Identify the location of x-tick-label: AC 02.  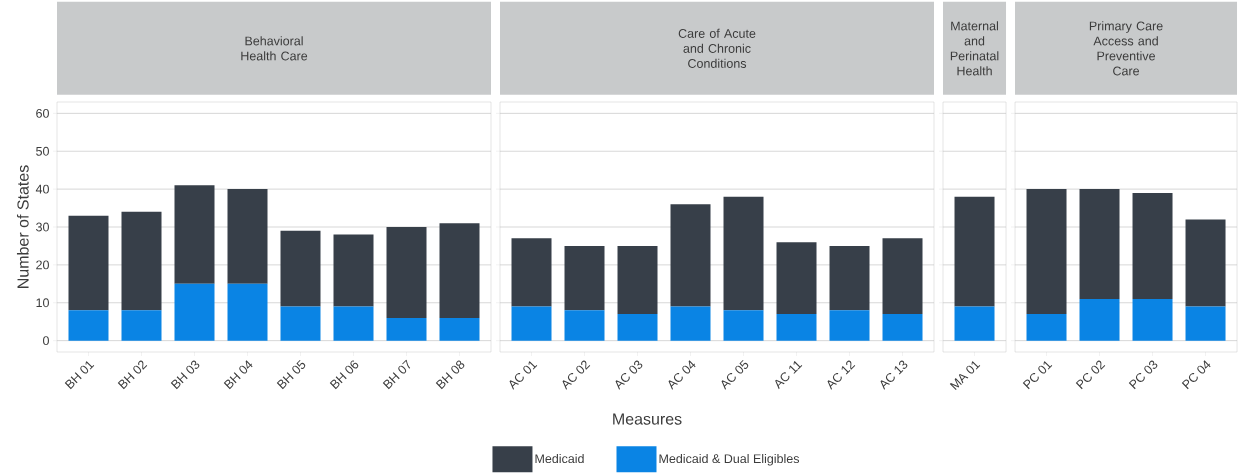
(576, 375).